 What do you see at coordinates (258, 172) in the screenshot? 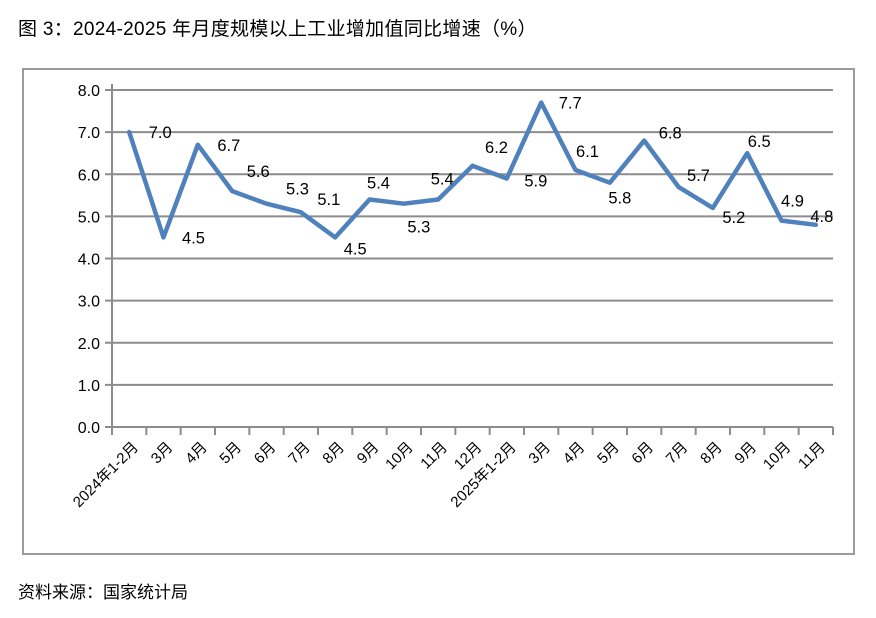
I see `data-point-label: 5.6` at bounding box center [258, 172].